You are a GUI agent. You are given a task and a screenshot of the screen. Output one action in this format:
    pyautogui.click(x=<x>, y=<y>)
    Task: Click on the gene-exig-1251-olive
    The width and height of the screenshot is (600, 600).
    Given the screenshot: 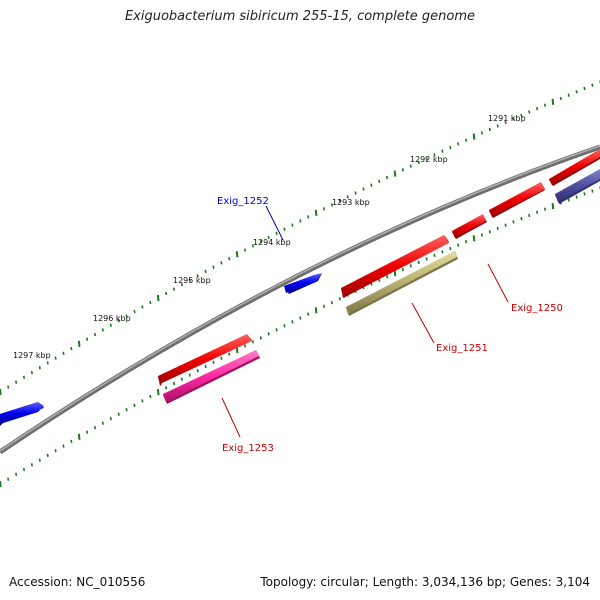 What is the action you would take?
    pyautogui.click(x=402, y=283)
    